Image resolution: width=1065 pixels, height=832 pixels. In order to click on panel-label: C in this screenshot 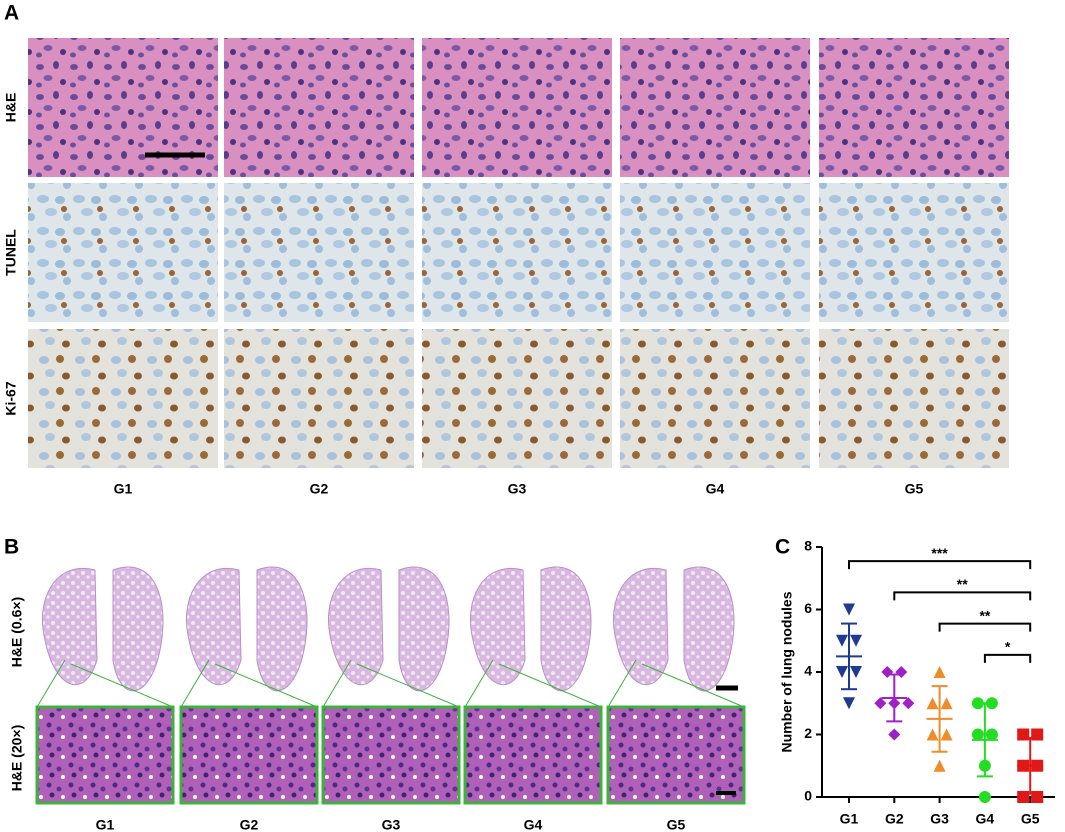, I will do `click(782, 547)`.